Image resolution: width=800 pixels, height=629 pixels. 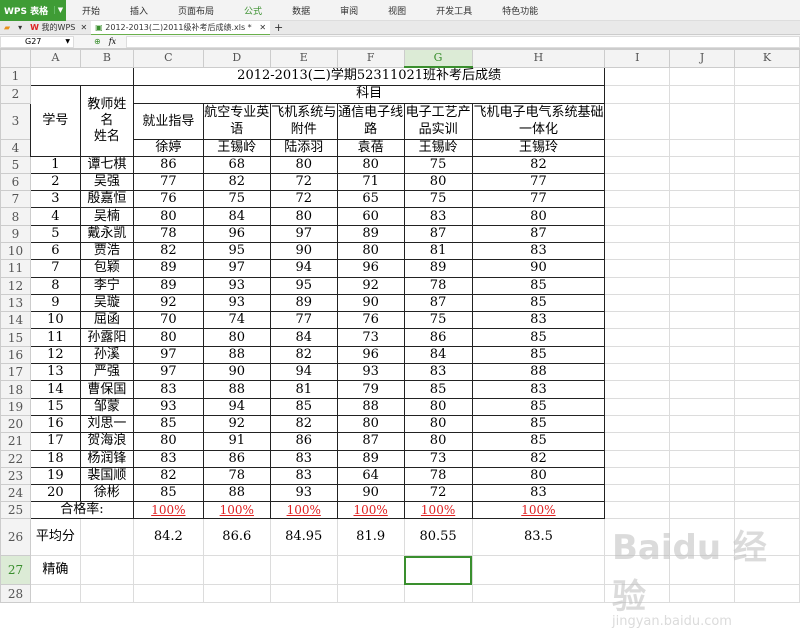 I want to click on row-header-10: 10, so click(x=15, y=251).